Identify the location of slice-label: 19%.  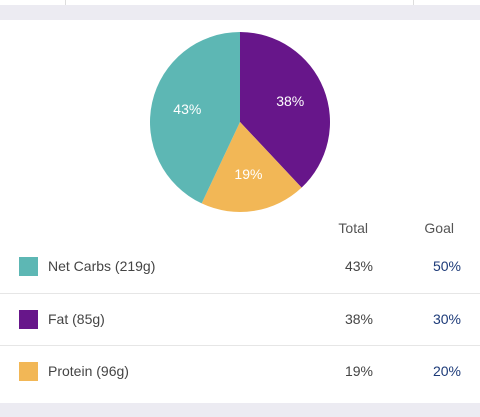
(248, 174).